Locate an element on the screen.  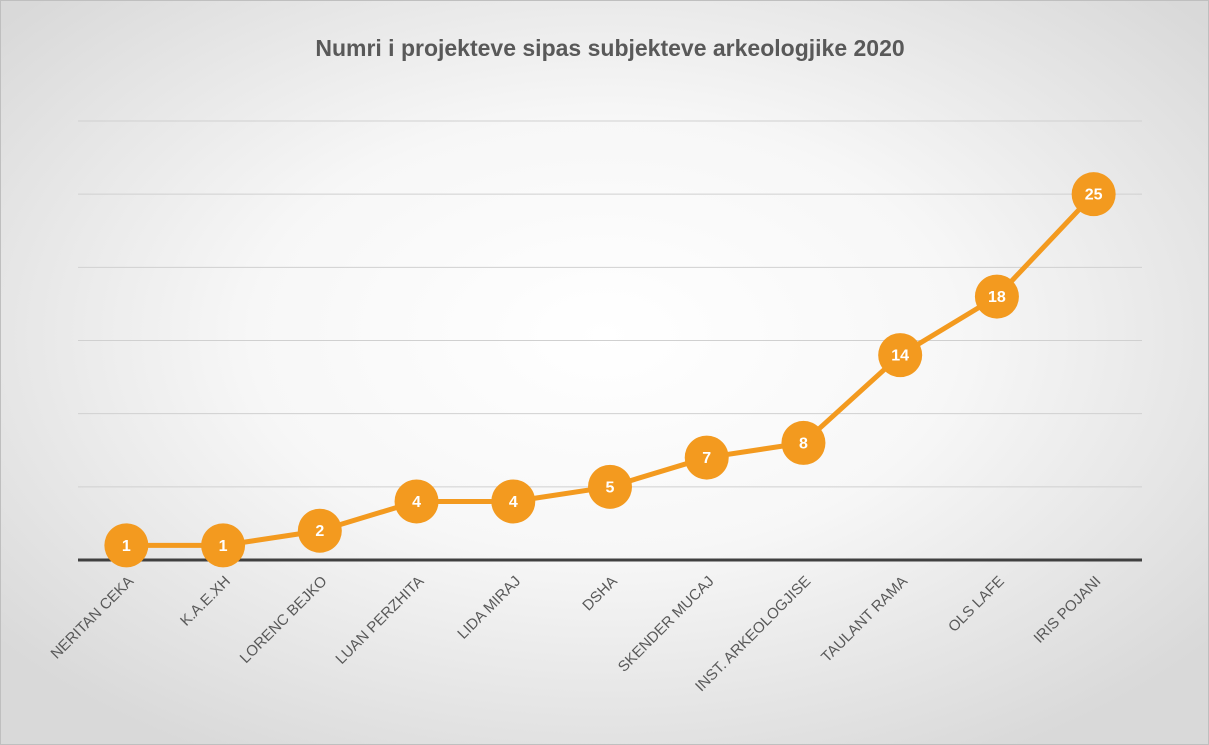
data-label: 5 is located at coordinates (610, 487).